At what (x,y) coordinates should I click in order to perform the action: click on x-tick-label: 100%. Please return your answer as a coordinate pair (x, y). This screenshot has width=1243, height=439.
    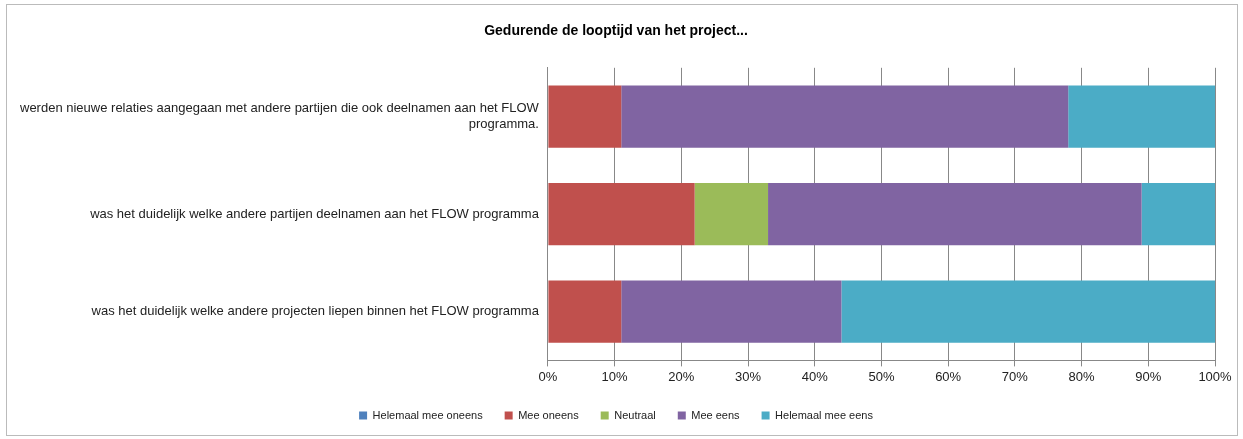
    Looking at the image, I should click on (1215, 376).